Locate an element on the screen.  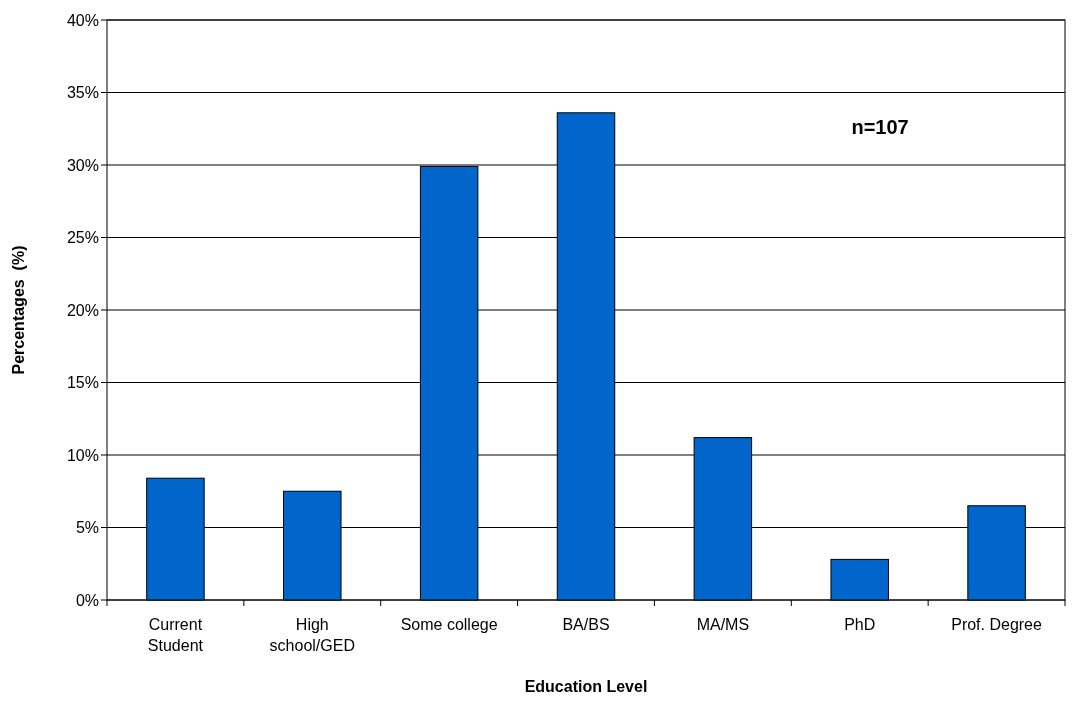
y-tick-label: 20% is located at coordinates (82, 310).